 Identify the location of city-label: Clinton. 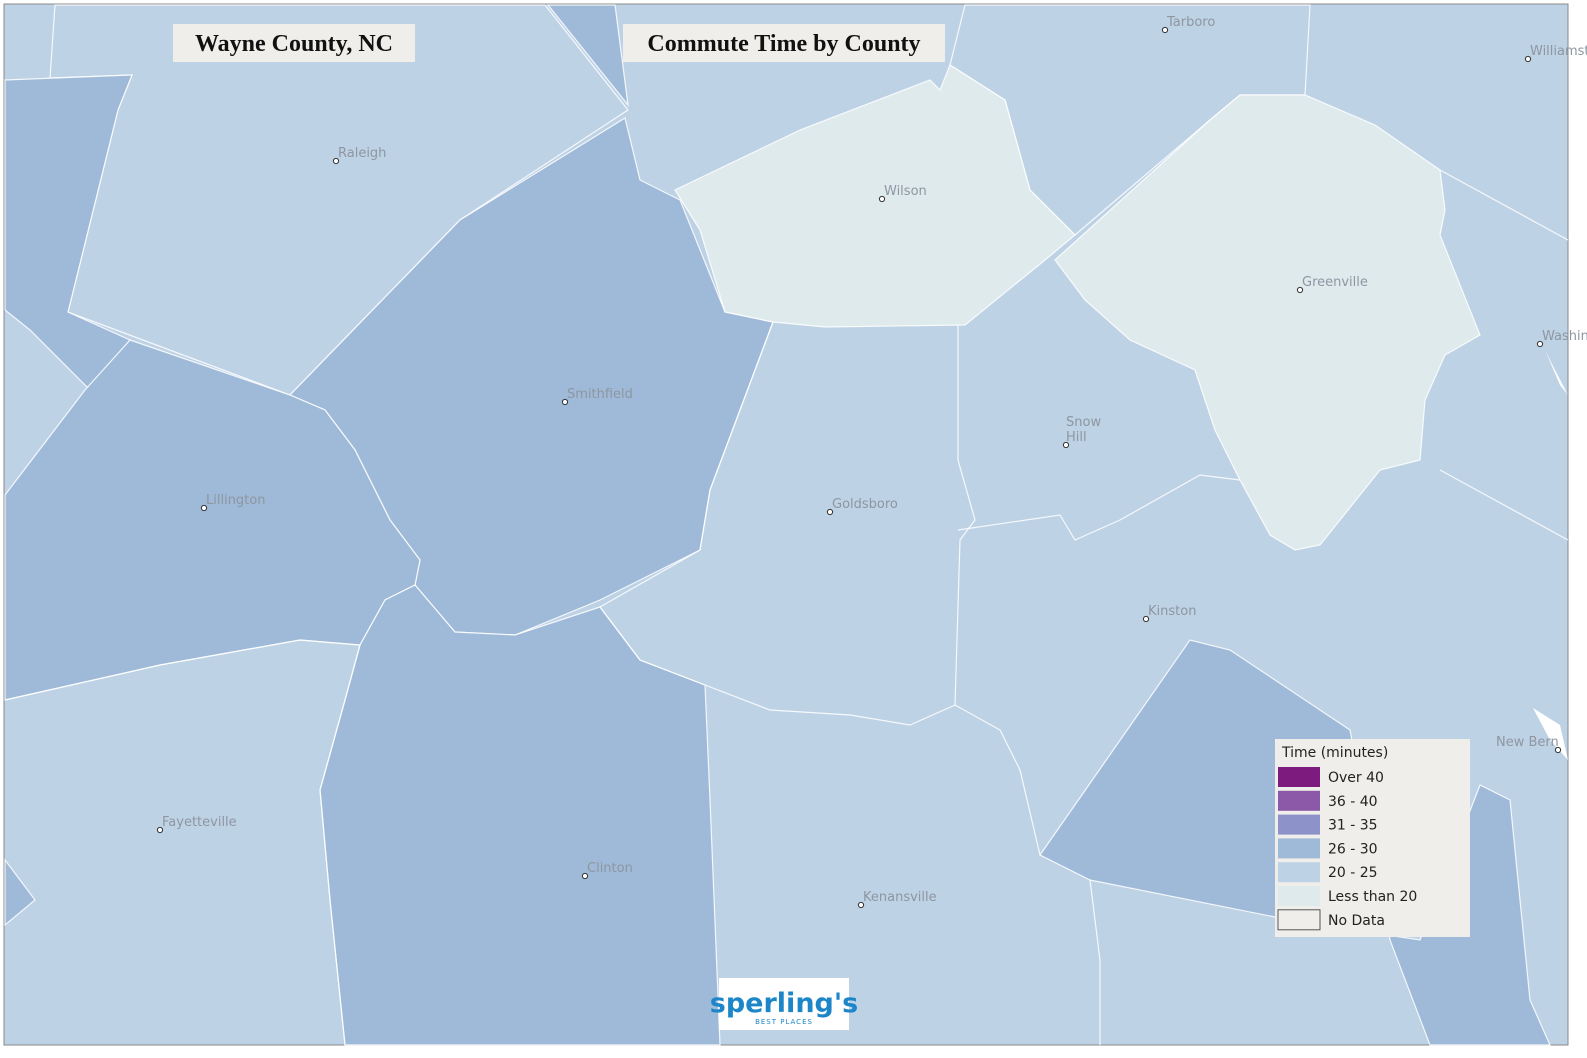
(610, 868).